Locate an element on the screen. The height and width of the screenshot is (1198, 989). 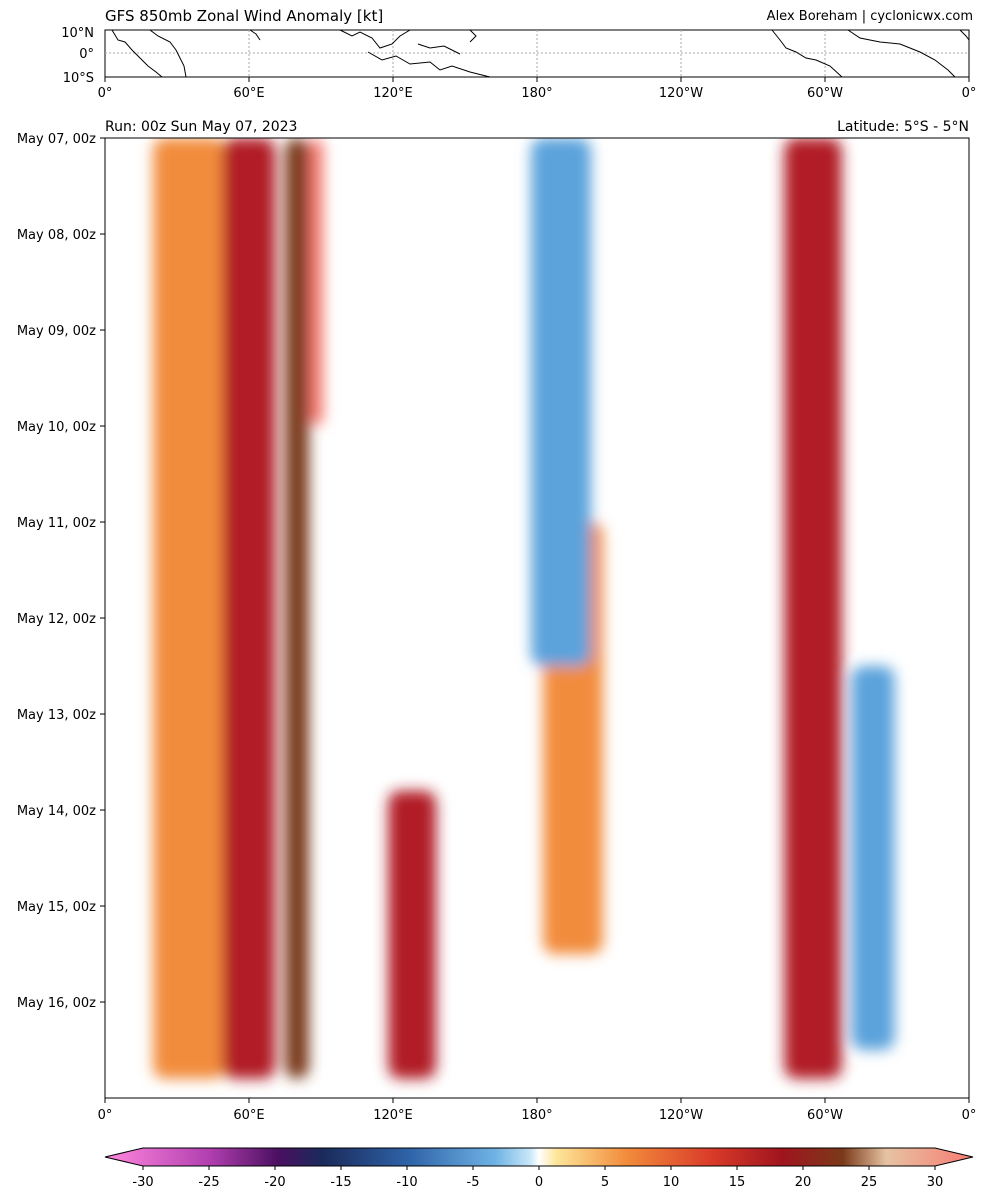
map-lat-tick: 10°S is located at coordinates (78, 78).